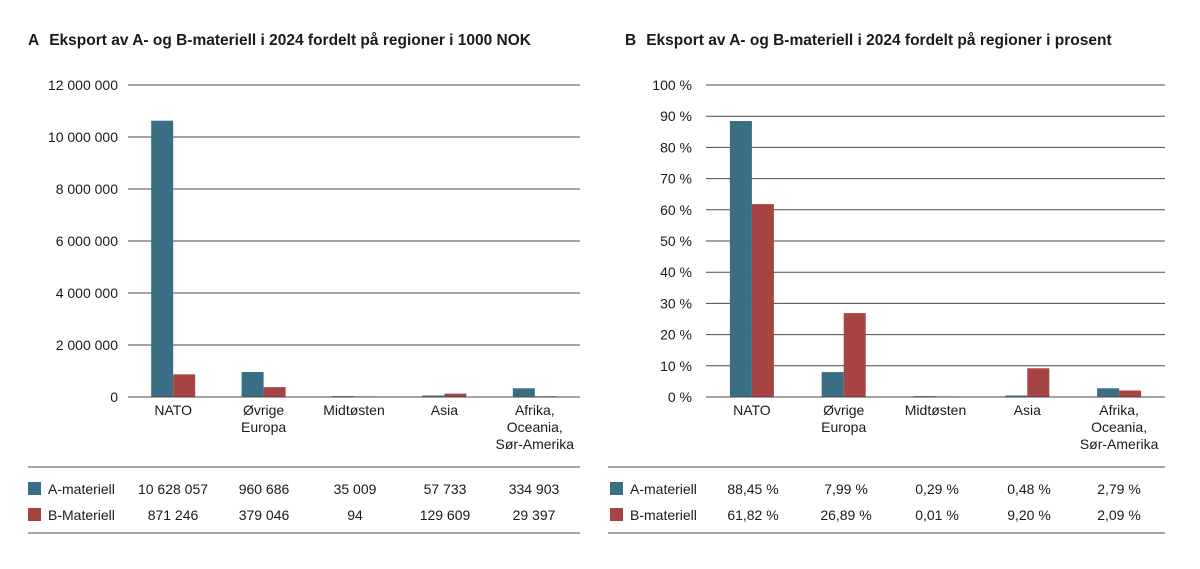 The width and height of the screenshot is (1200, 569). I want to click on y-tick-label: 70 %, so click(676, 179).